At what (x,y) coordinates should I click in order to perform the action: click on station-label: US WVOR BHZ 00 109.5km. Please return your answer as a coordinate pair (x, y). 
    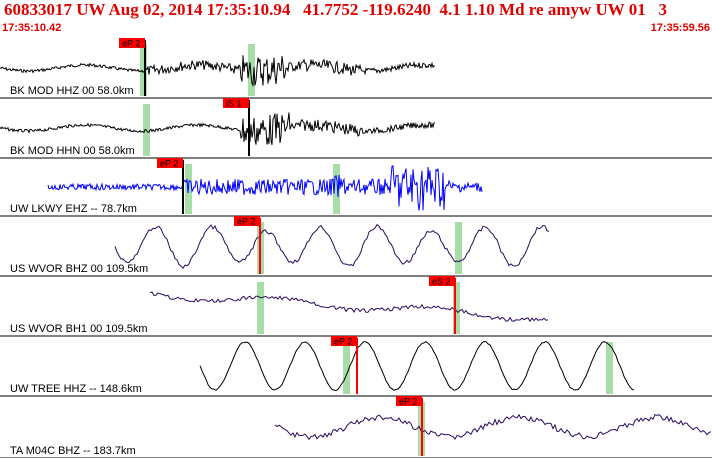
    Looking at the image, I should click on (79, 269).